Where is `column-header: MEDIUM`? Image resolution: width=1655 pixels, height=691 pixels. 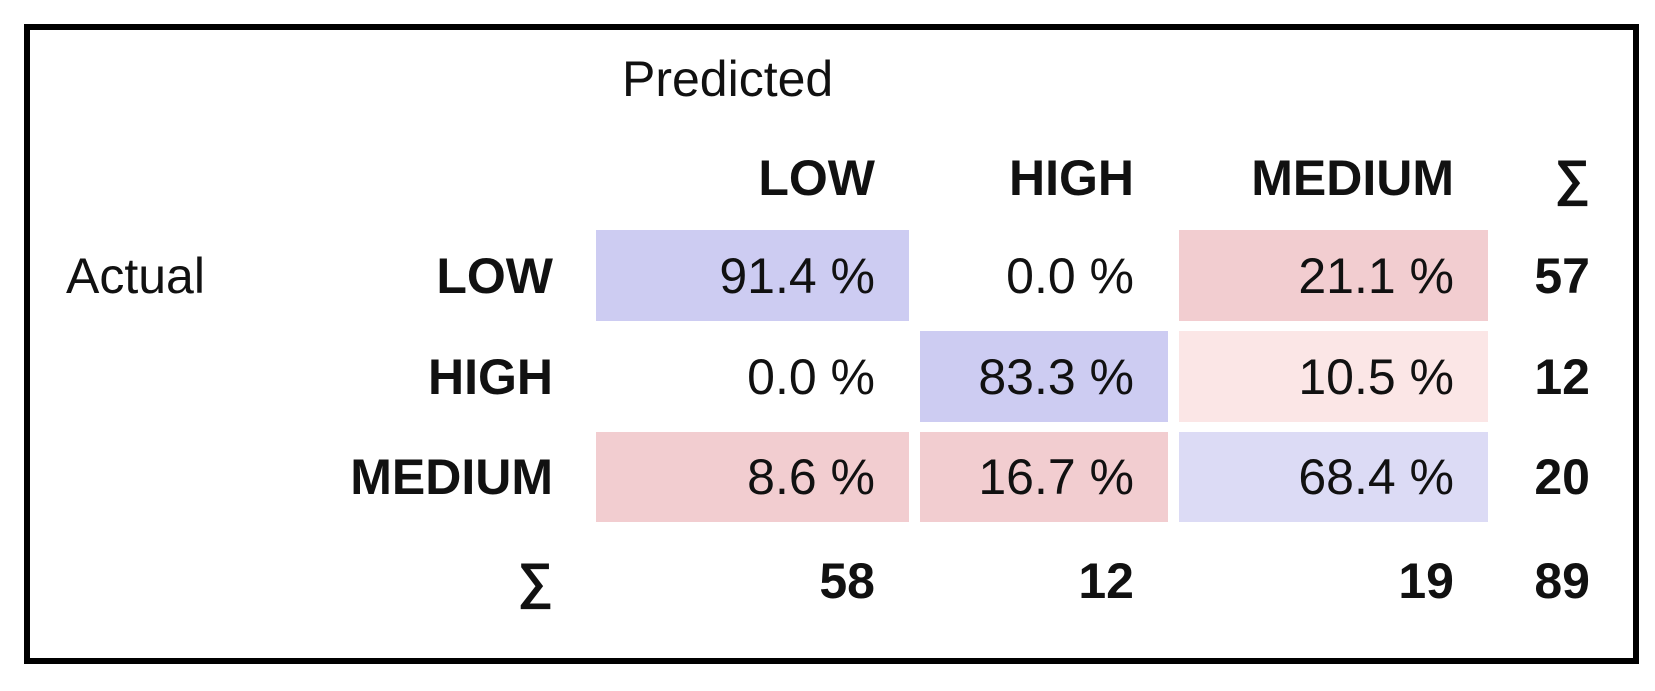
column-header: MEDIUM is located at coordinates (1352, 178).